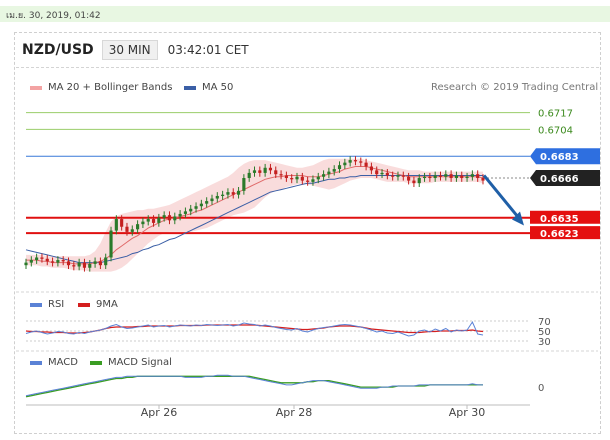 This screenshot has width=610, height=440. Describe the element at coordinates (555, 114) in the screenshot. I see `price-tag-0: 0.6717` at that location.